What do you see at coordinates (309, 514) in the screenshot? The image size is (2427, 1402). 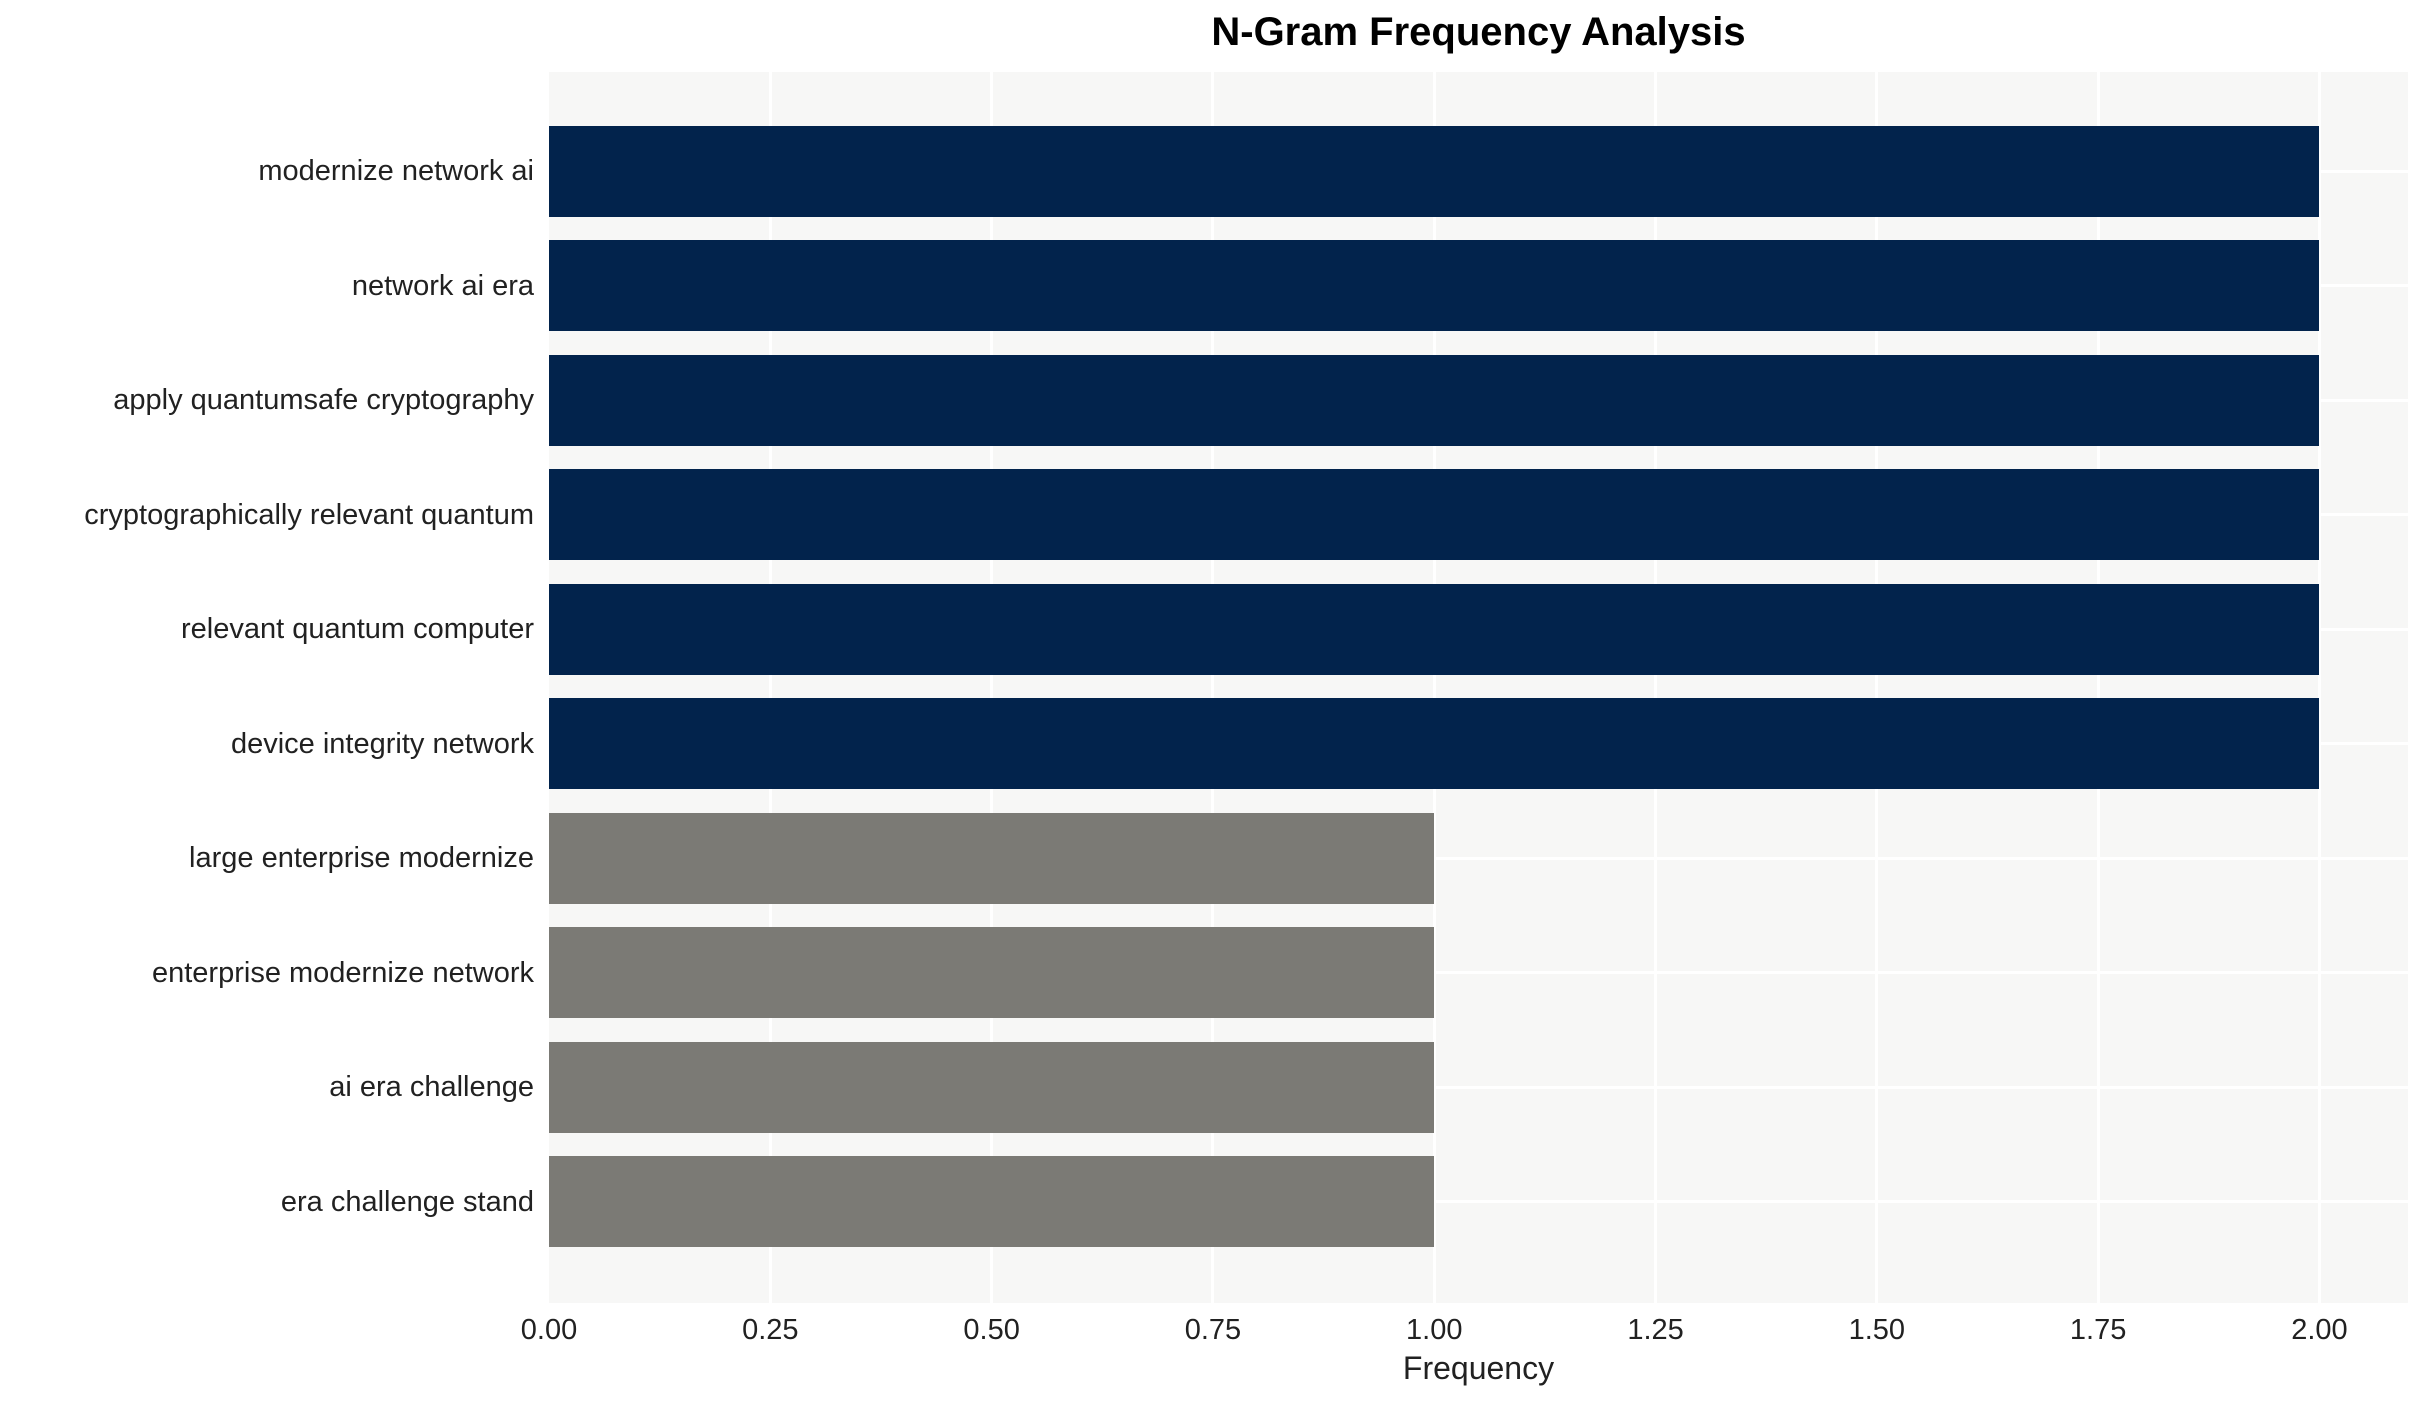 I see `y-tick-label: cryptographically relevant quantum` at bounding box center [309, 514].